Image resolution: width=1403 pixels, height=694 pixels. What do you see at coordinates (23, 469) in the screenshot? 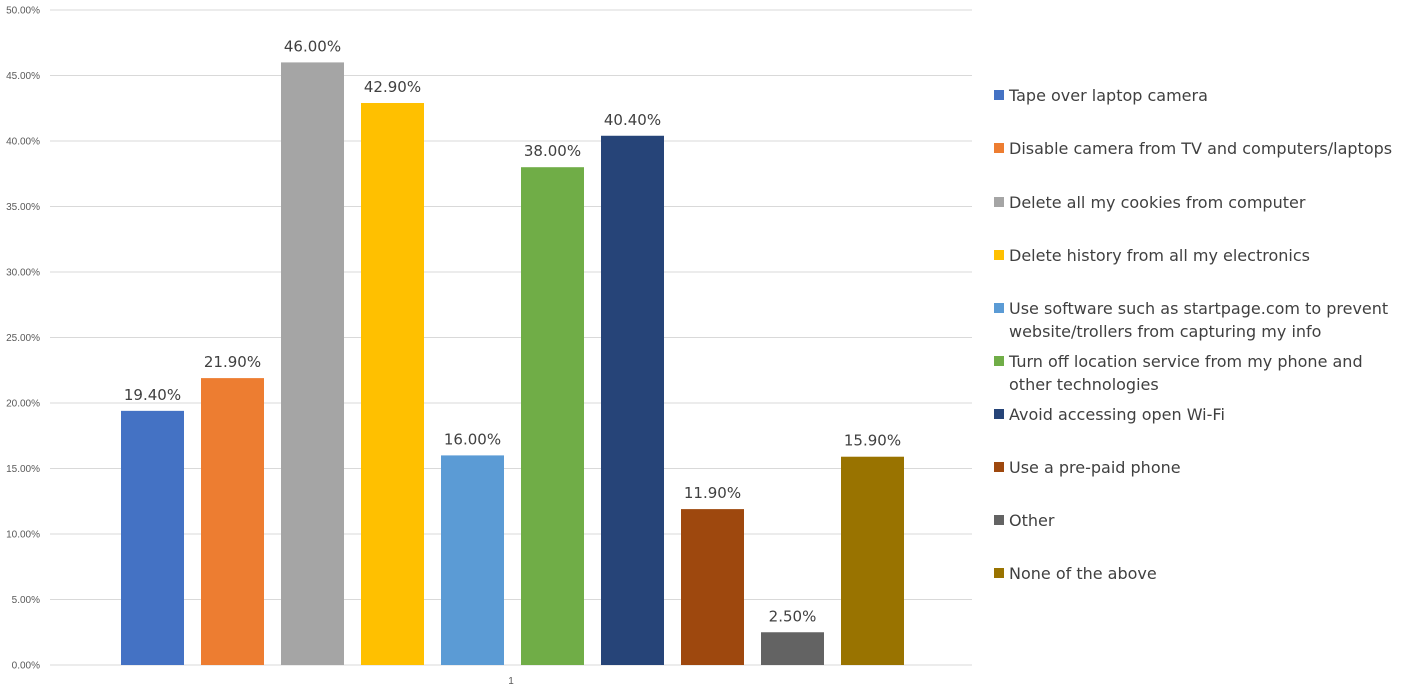
I see `y-tick-label: 15.00%` at bounding box center [23, 469].